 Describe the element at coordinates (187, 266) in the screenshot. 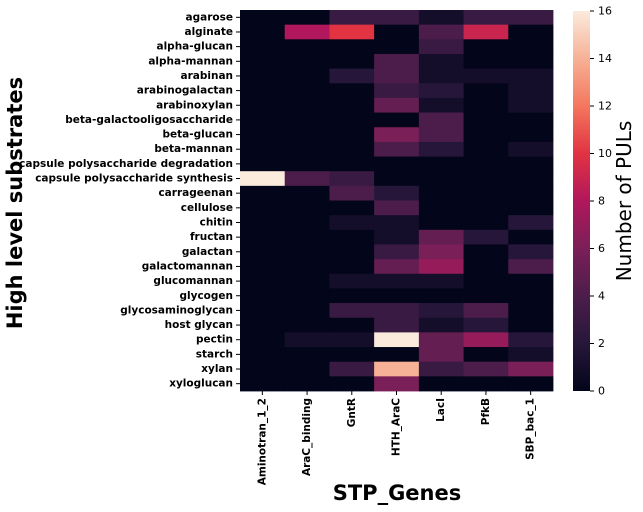

I see `y-tick-label: galactomannan` at that location.